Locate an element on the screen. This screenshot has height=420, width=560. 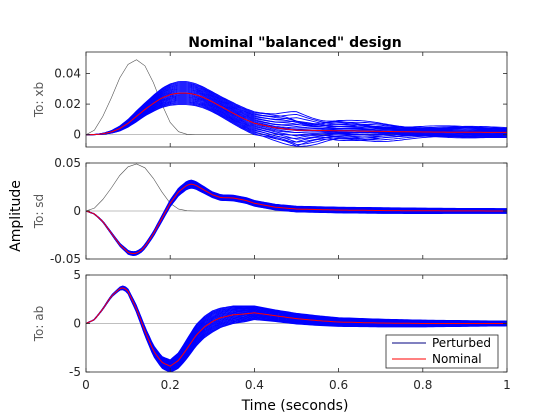
chart-title: Nominal "balanced" design is located at coordinates (294, 43).